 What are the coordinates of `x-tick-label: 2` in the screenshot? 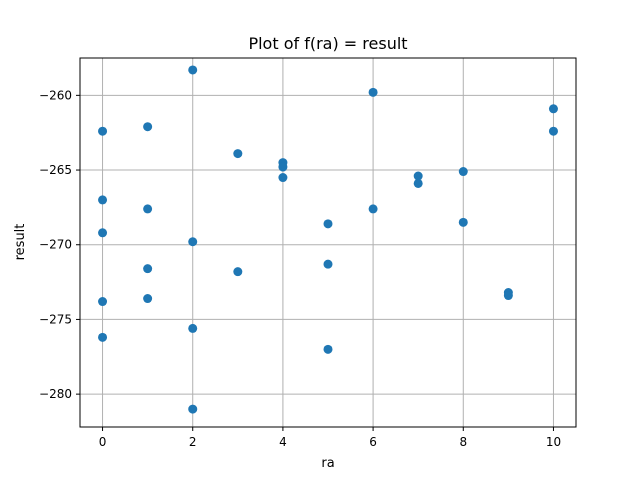 It's located at (193, 442).